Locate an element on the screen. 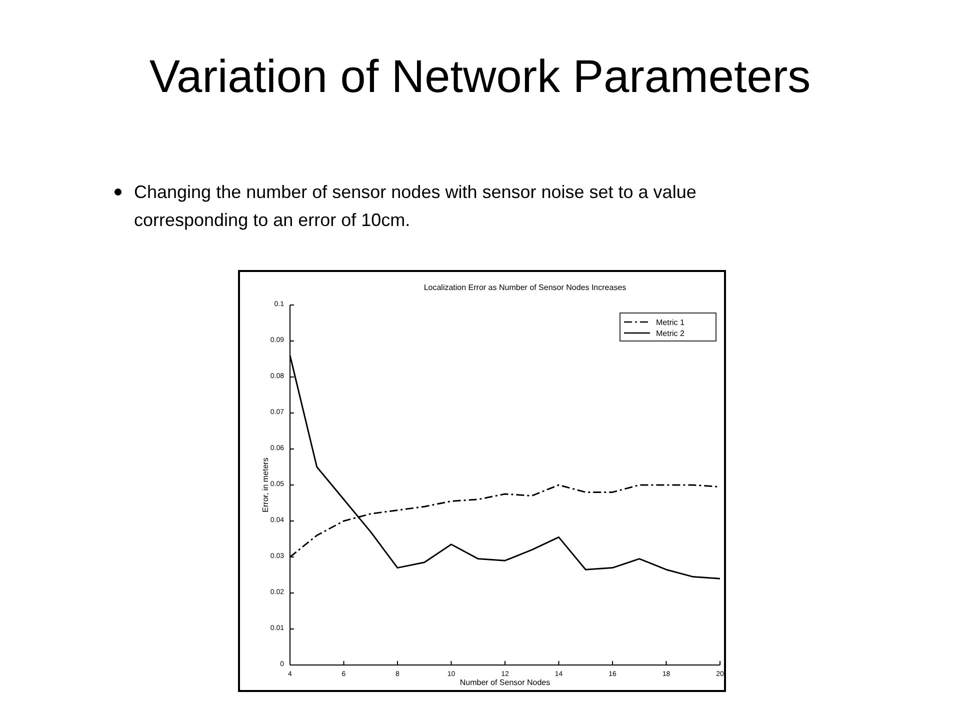 The image size is (960, 720). text: Localization Error as Number of Sensor Nodes Increases is located at coordinates (525, 287).